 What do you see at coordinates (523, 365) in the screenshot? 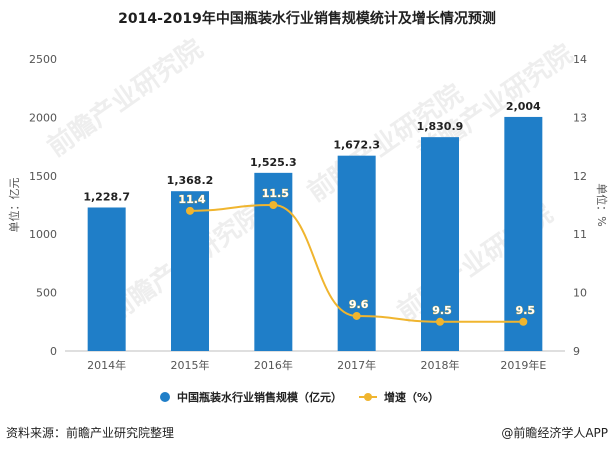
I see `x-tick-label: 2019年E` at bounding box center [523, 365].